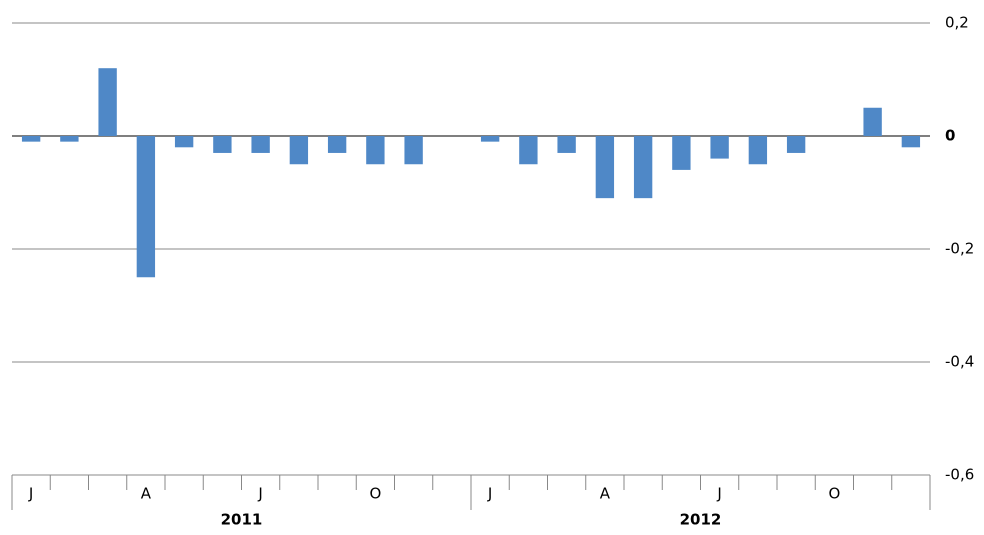 The width and height of the screenshot is (984, 535). What do you see at coordinates (242, 520) in the screenshot?
I see `x-group-label: 2011` at bounding box center [242, 520].